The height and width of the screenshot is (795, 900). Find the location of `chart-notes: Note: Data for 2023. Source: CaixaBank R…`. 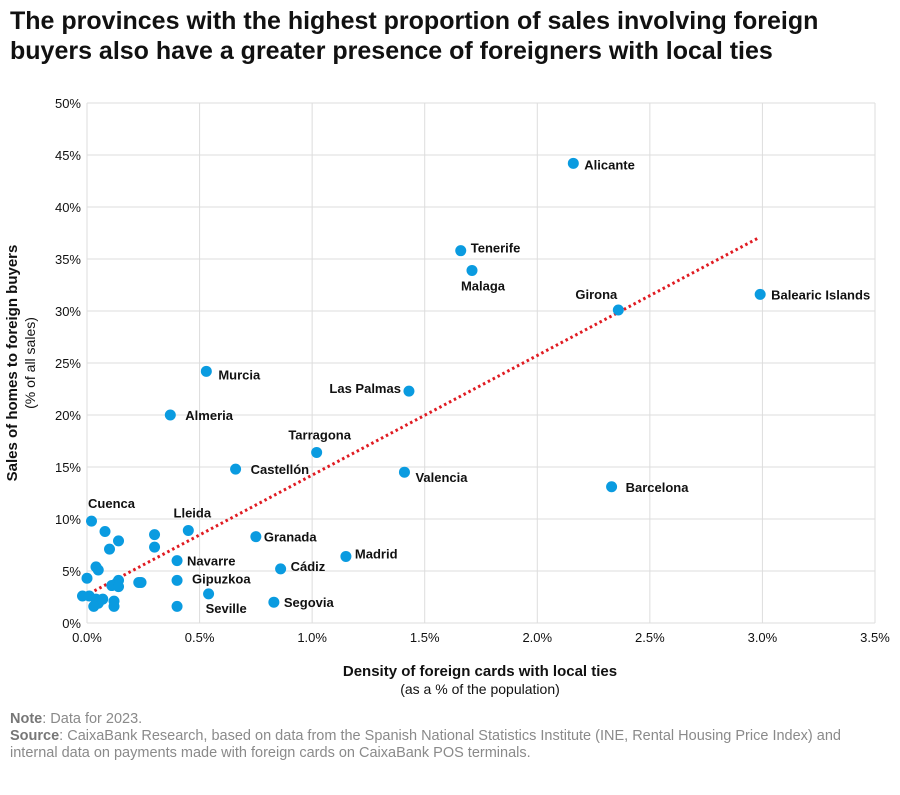

chart-notes: Note: Data for 2023. Source: CaixaBank R… is located at coordinates (450, 736).